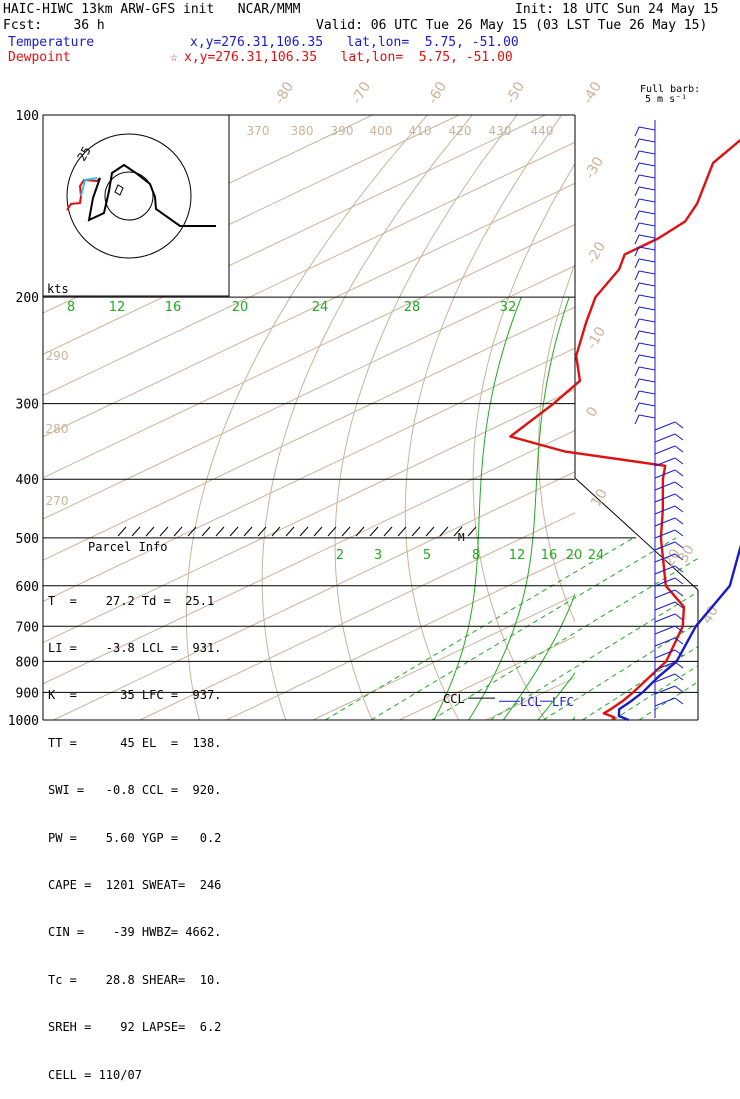 The image size is (740, 1099). I want to click on parcel-line: T = 27.2 Td = 25.1, so click(134, 602).